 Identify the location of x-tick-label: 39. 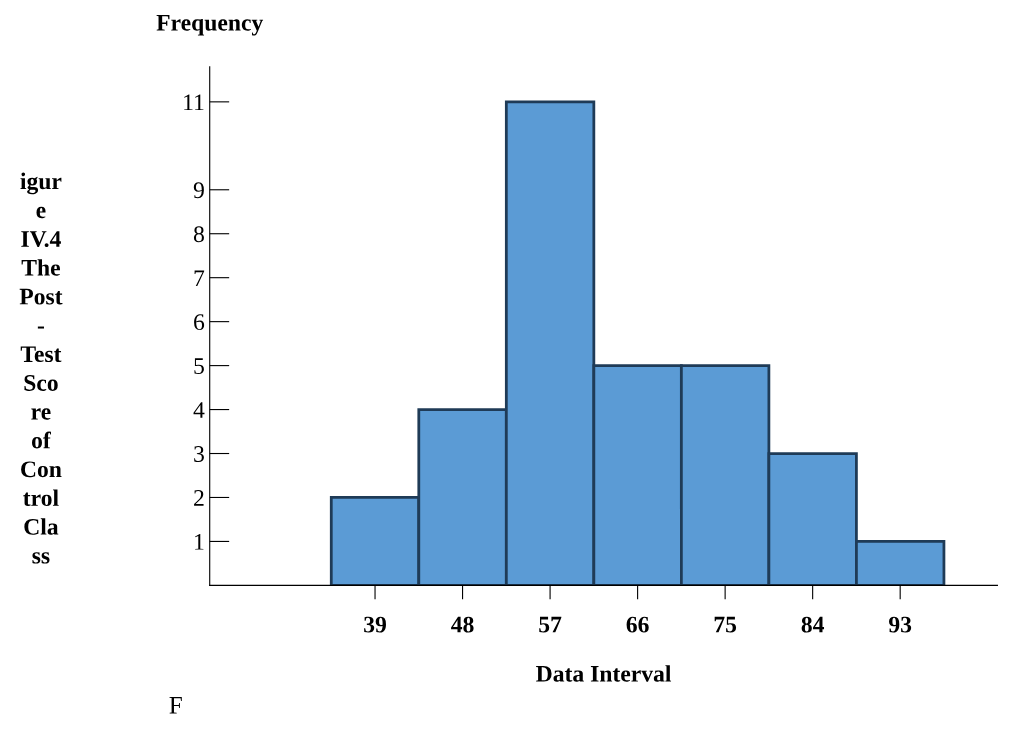
(375, 624).